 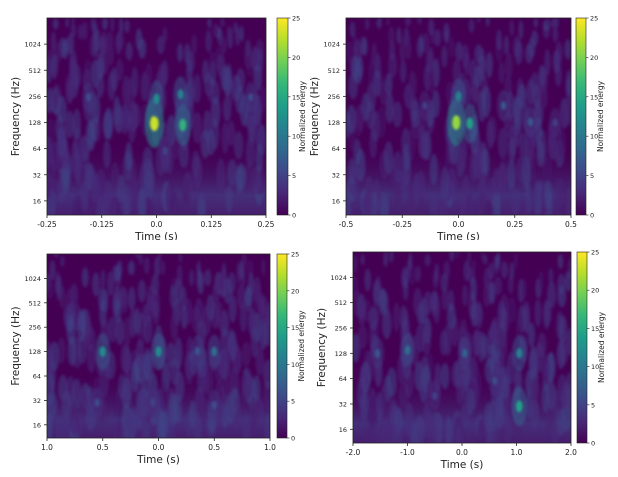 I want to click on panel1-colorbar-label: Normalized energy, so click(x=302, y=116).